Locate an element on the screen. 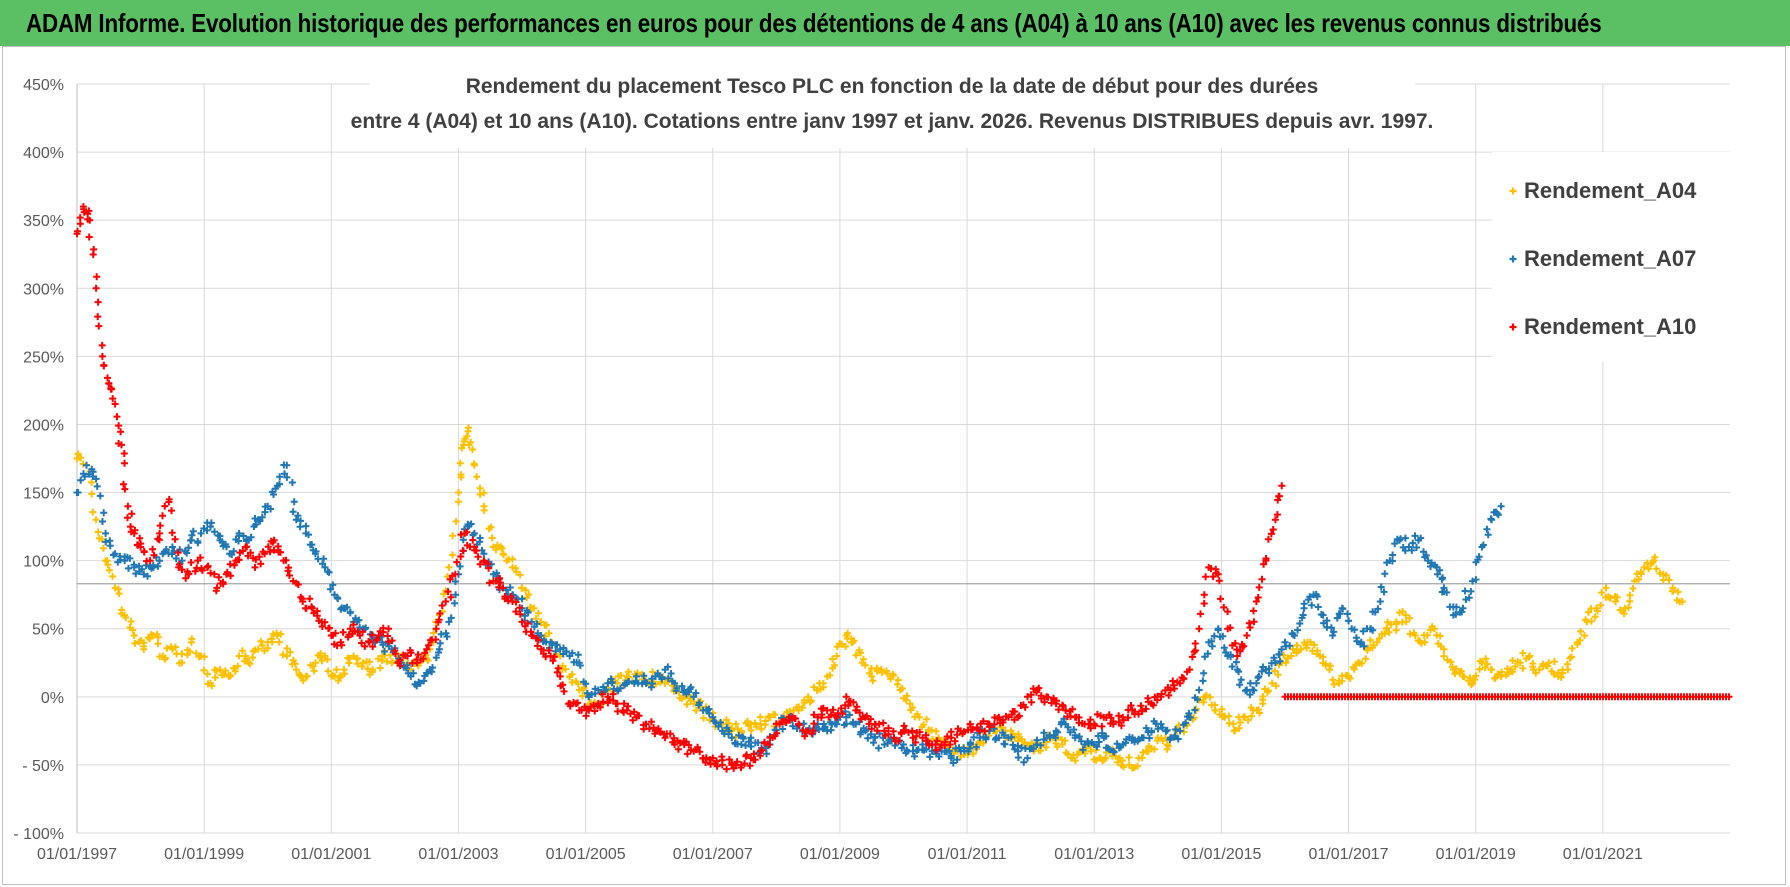  y-tick-label: - 100% is located at coordinates (38, 834).